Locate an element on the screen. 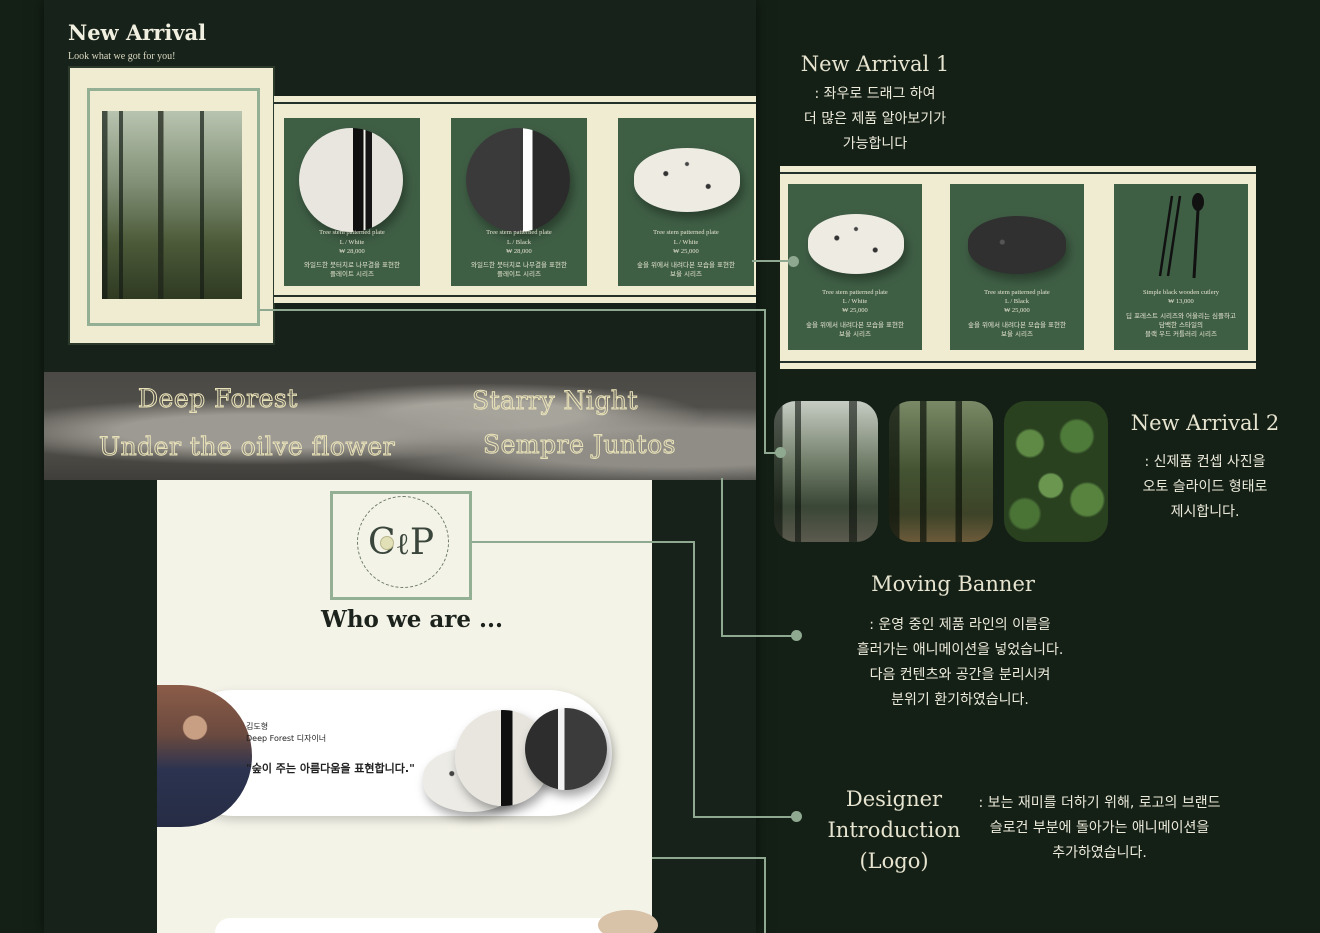  logo-slogan-ring is located at coordinates (403, 542).